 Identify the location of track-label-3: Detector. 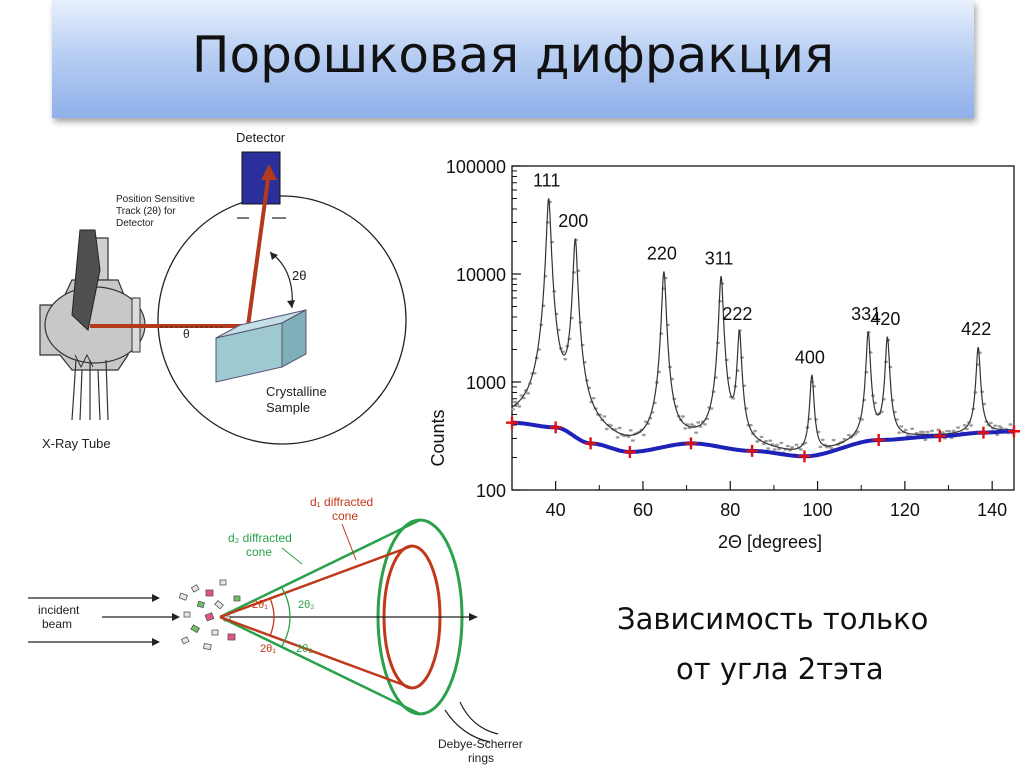
(135, 223).